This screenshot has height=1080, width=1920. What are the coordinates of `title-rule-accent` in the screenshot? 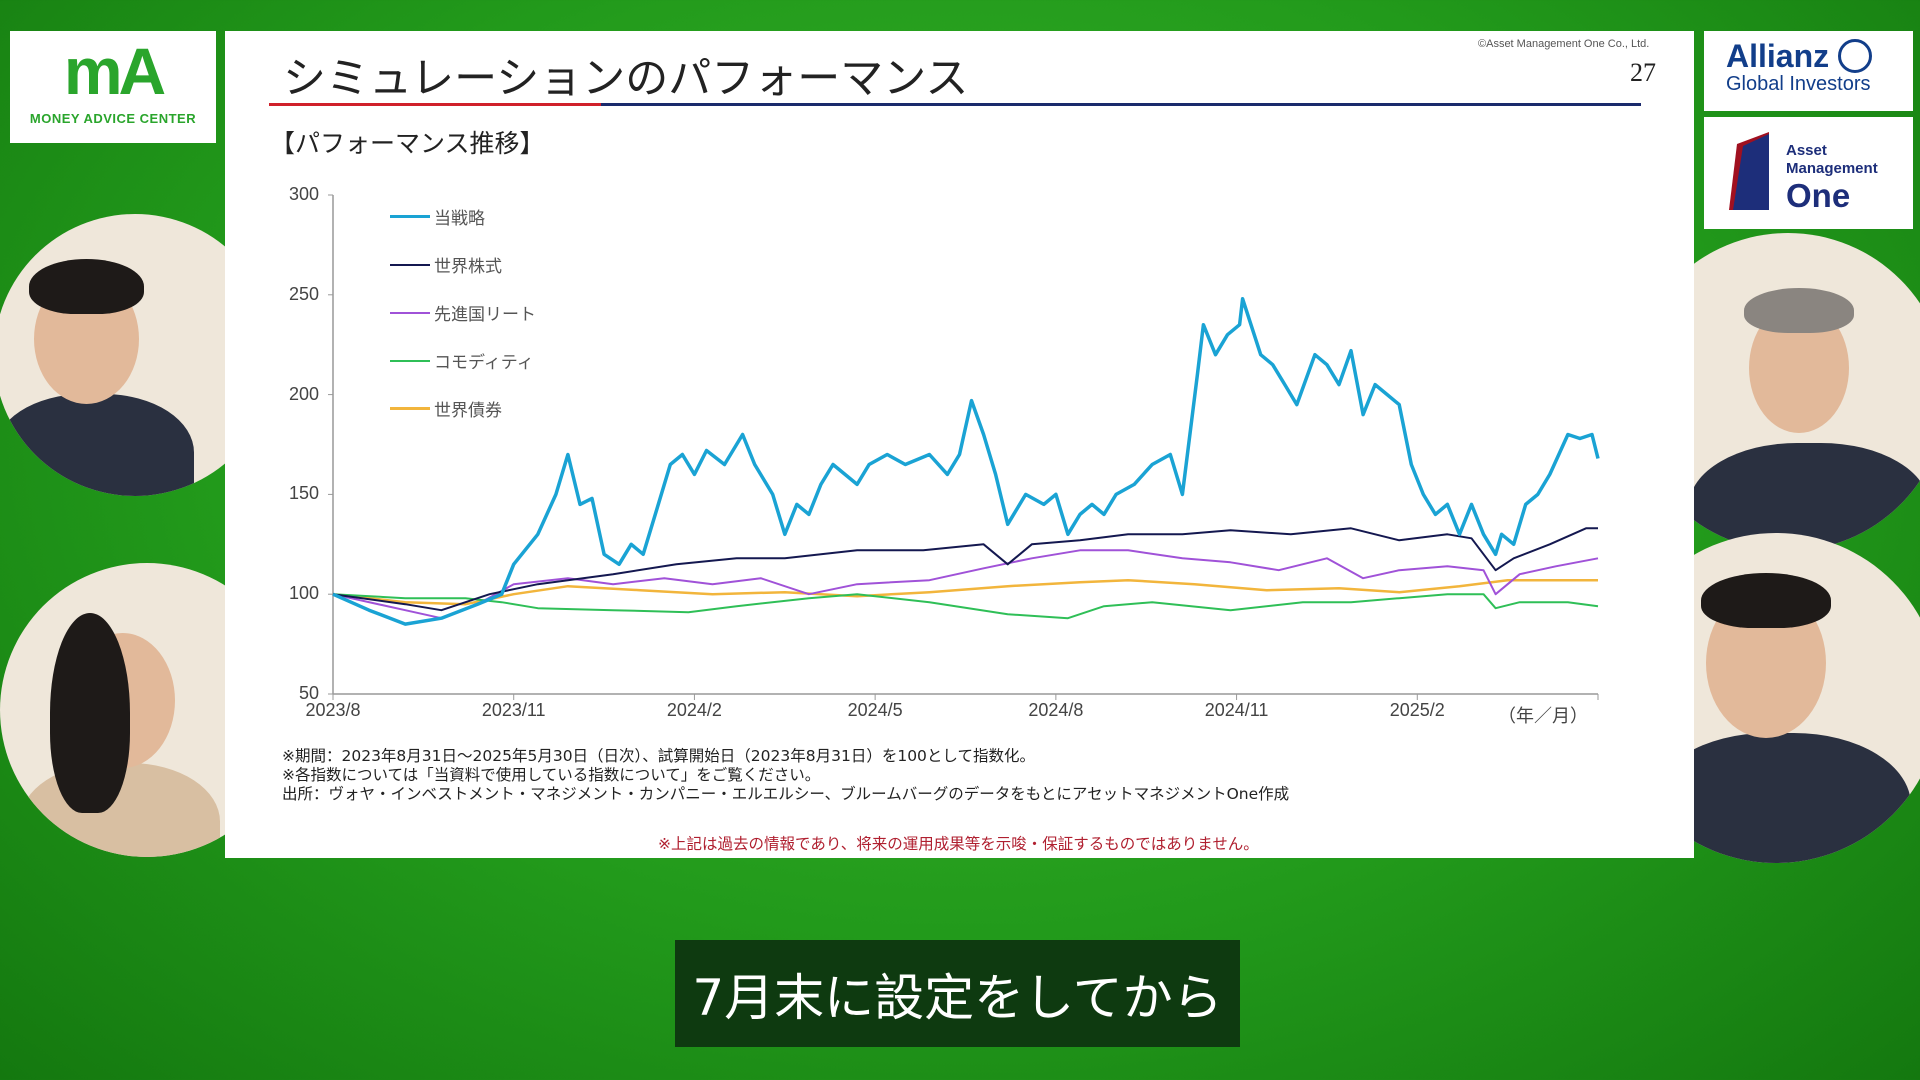 It's located at (435, 104).